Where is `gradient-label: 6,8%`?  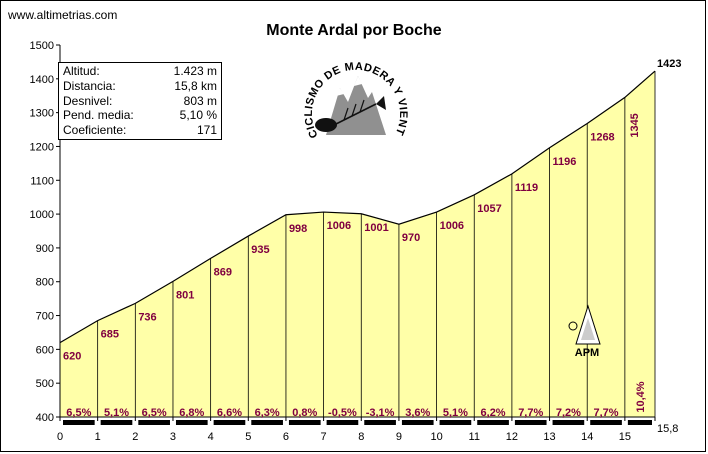
gradient-label: 6,8% is located at coordinates (191, 413).